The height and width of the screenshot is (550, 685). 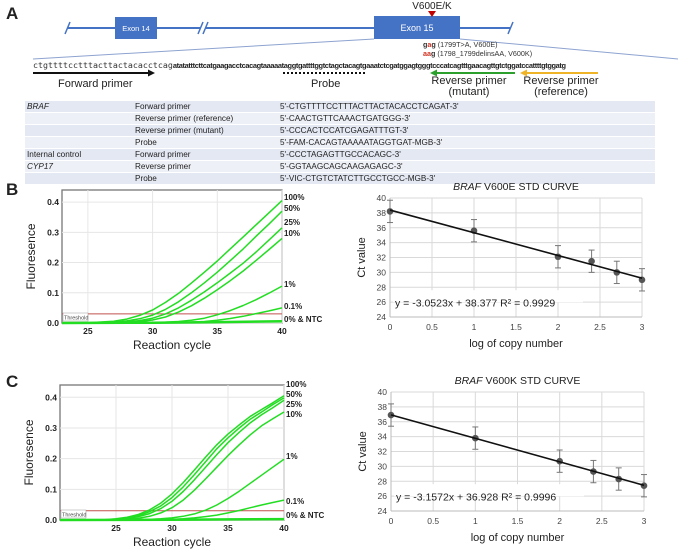 I want to click on primer-type-cell: Reverse primer, so click(x=205, y=166).